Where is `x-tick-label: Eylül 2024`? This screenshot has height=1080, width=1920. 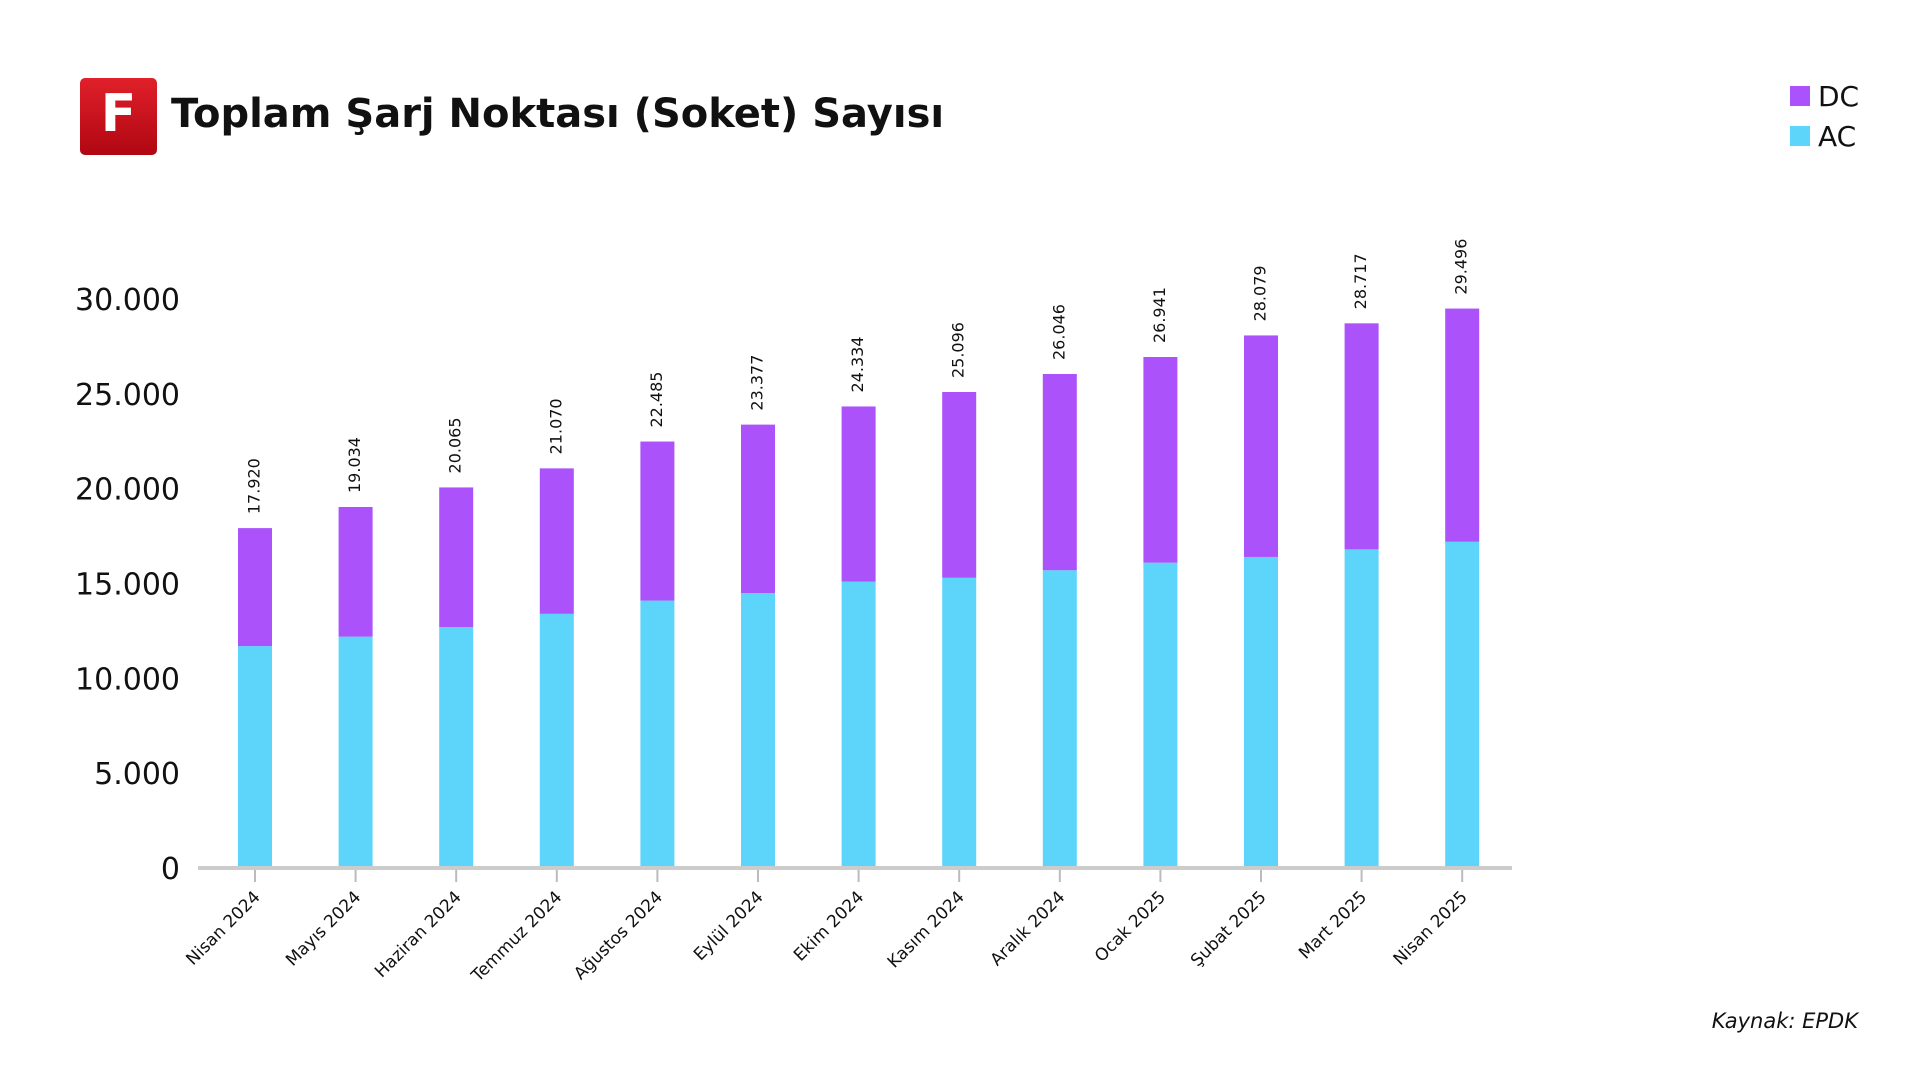
x-tick-label: Eylül 2024 is located at coordinates (729, 926).